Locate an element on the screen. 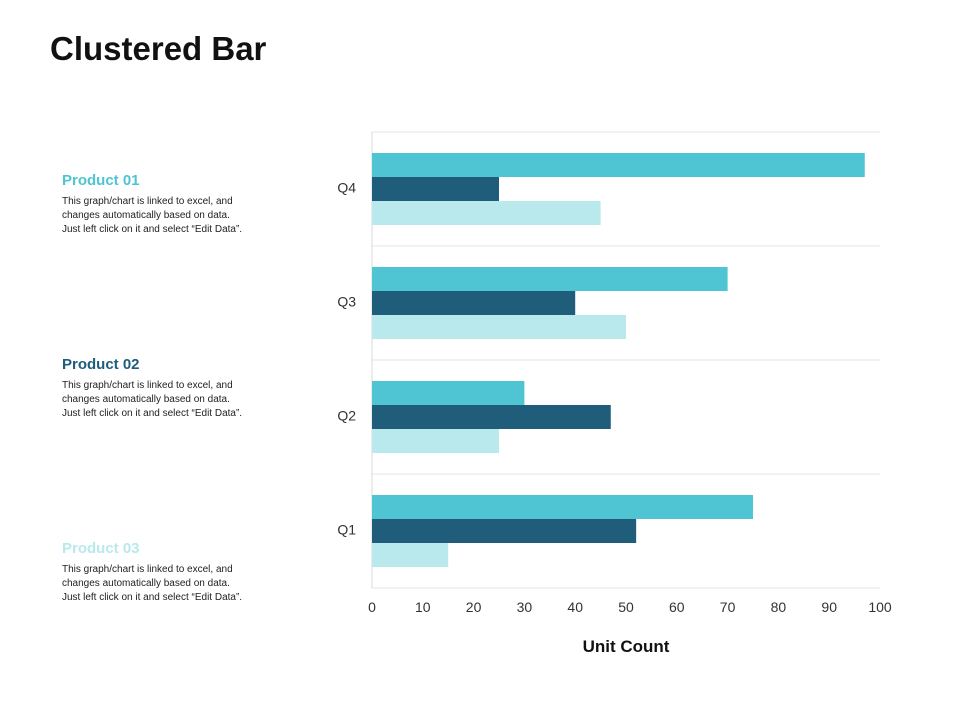 The image size is (960, 720). y-tick-label: Q2 is located at coordinates (346, 416).